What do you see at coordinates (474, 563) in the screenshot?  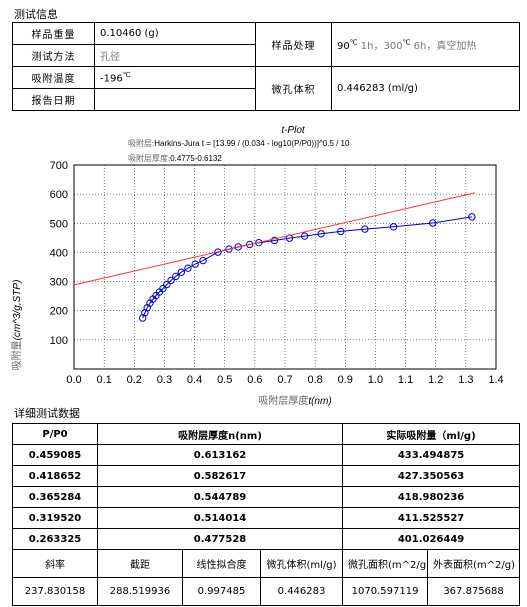 I see `summary-label-external-area: 外表面积(m^2/g)` at bounding box center [474, 563].